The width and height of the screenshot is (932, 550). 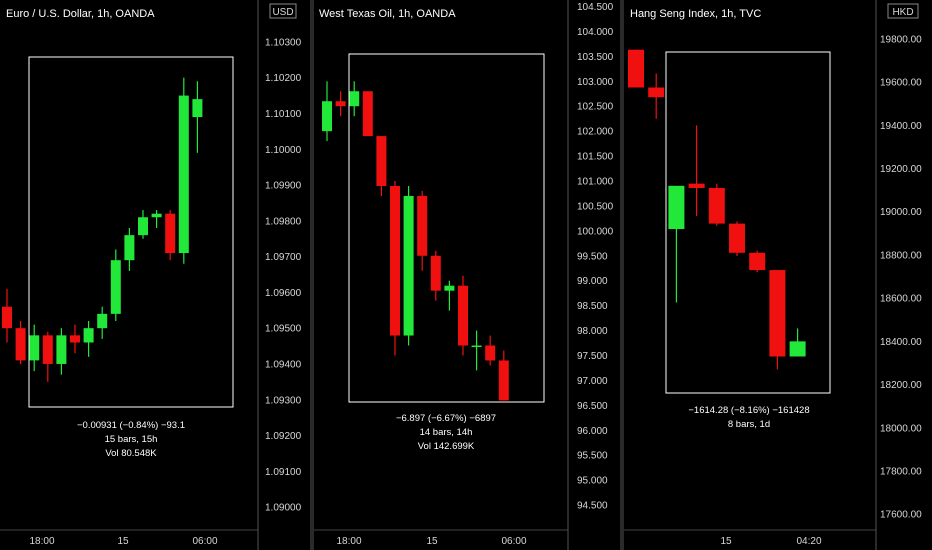 What do you see at coordinates (595, 231) in the screenshot?
I see `y-tick-label: 100.000` at bounding box center [595, 231].